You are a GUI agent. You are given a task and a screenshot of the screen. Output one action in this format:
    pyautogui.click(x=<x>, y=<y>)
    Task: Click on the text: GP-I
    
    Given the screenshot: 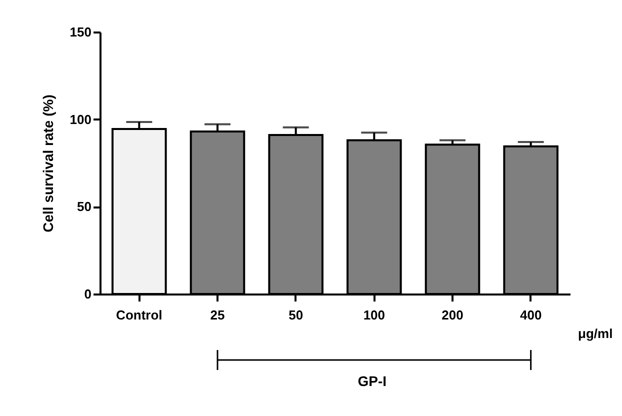 What is the action you would take?
    pyautogui.click(x=372, y=381)
    